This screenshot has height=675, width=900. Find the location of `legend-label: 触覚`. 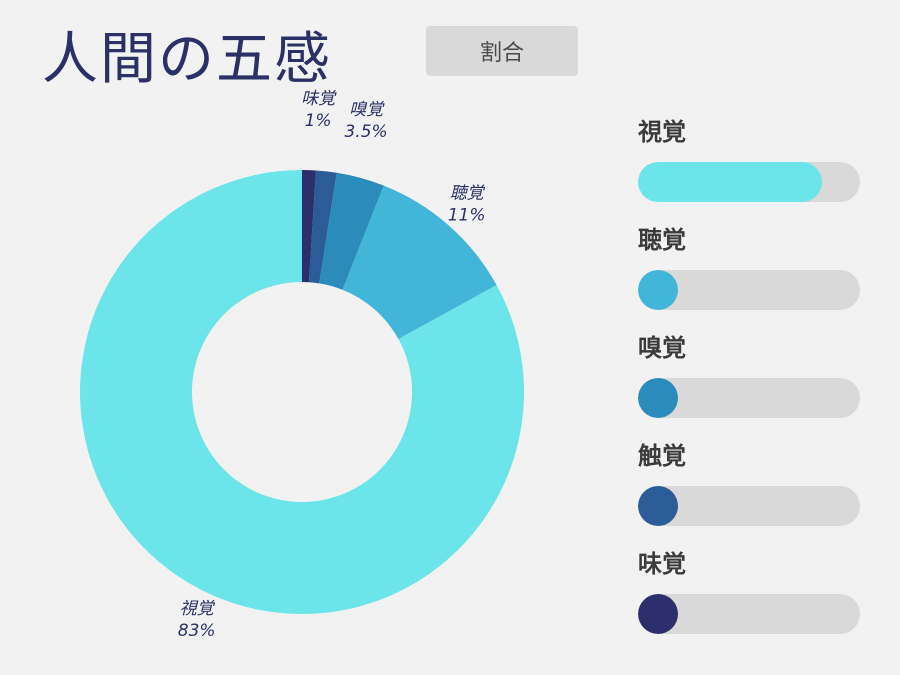

legend-label: 触覚 is located at coordinates (662, 456).